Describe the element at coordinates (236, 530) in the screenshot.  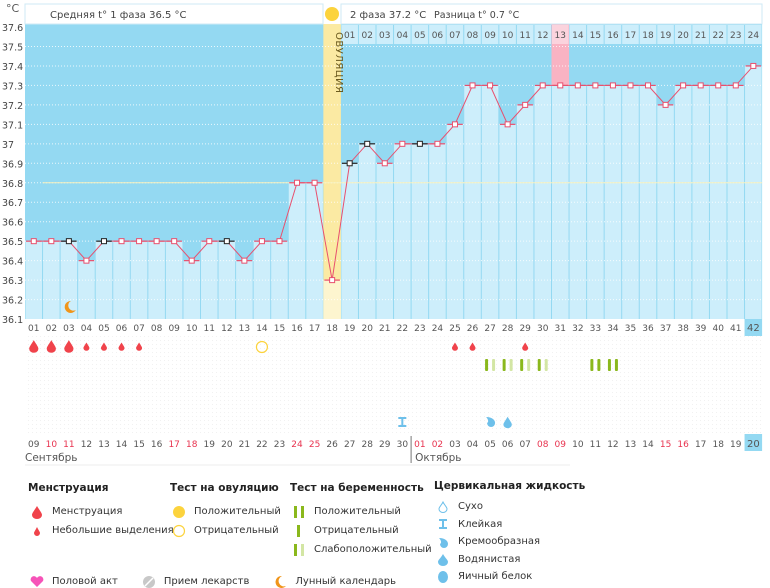
I see `legend-item: Отрицательный` at that location.